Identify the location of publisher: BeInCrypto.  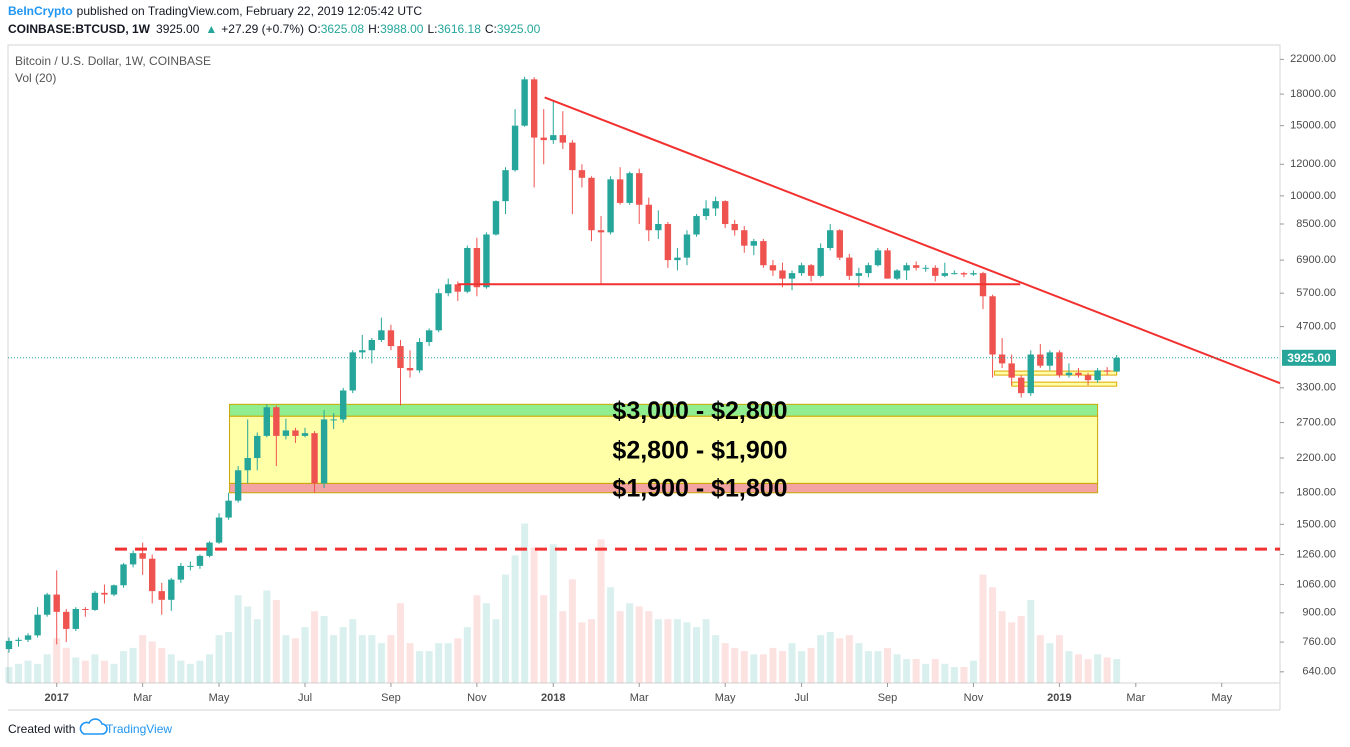
(40, 11).